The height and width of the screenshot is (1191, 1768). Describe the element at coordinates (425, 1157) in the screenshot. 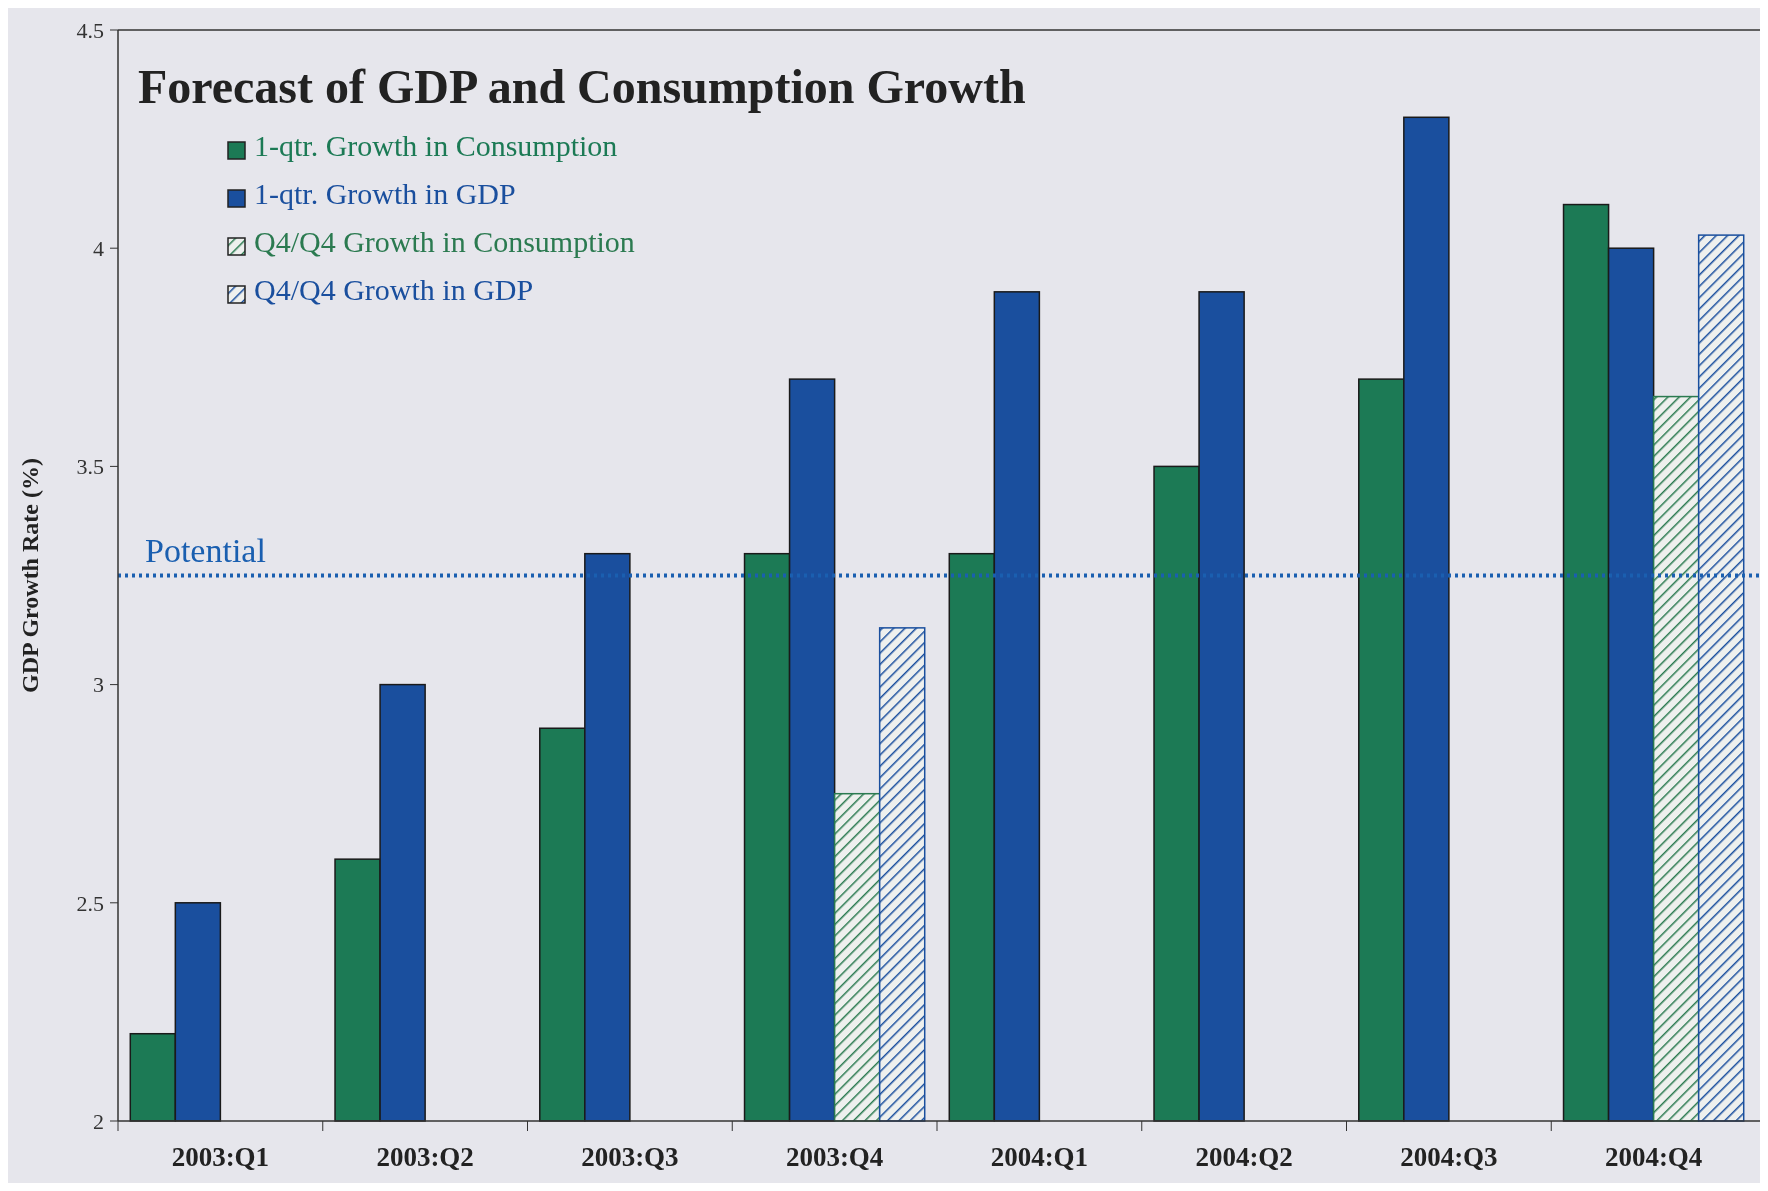

I see `x-tick-label: 2003:Q2` at that location.